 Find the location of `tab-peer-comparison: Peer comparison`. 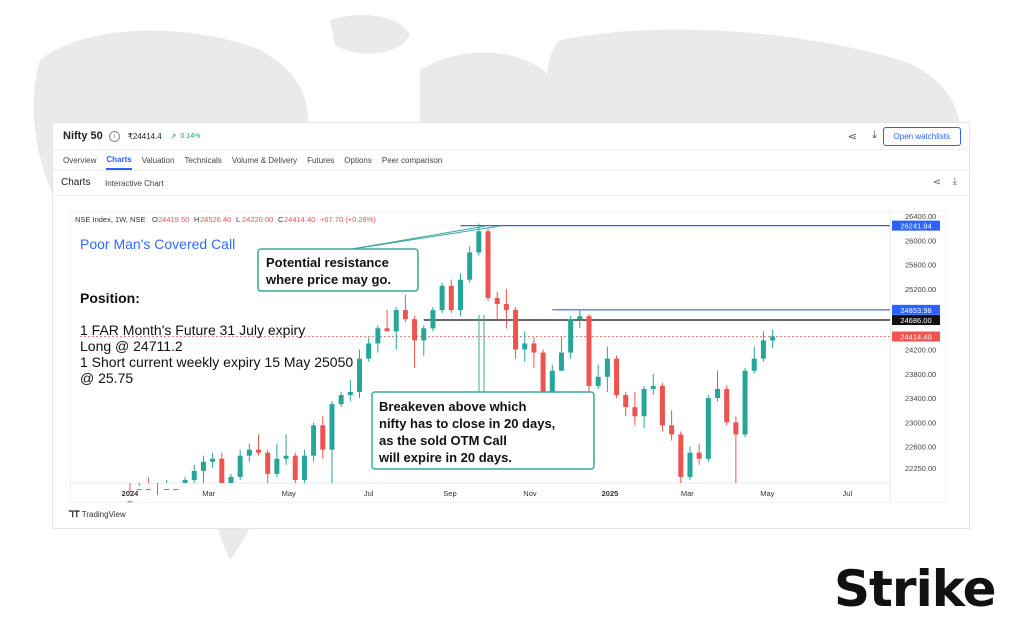

tab-peer-comparison: Peer comparison is located at coordinates (412, 160).